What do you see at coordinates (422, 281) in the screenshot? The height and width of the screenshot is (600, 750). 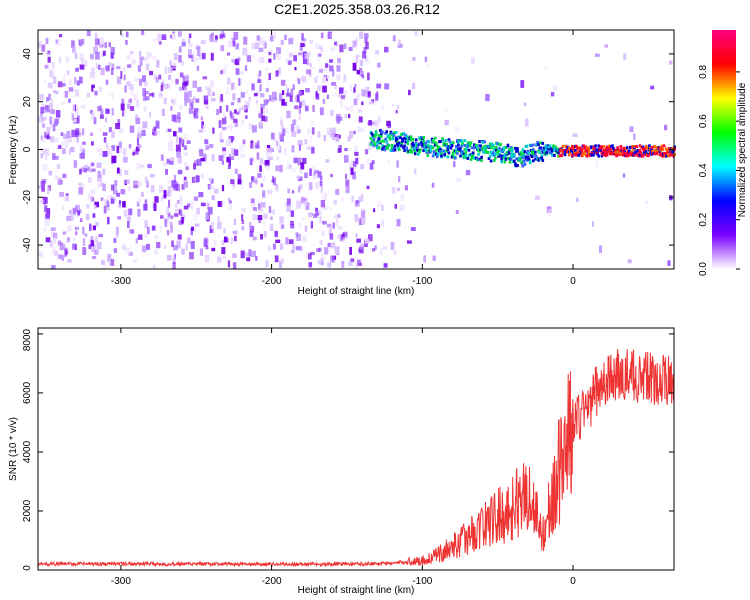 I see `top-x-tick-label: -100` at bounding box center [422, 281].